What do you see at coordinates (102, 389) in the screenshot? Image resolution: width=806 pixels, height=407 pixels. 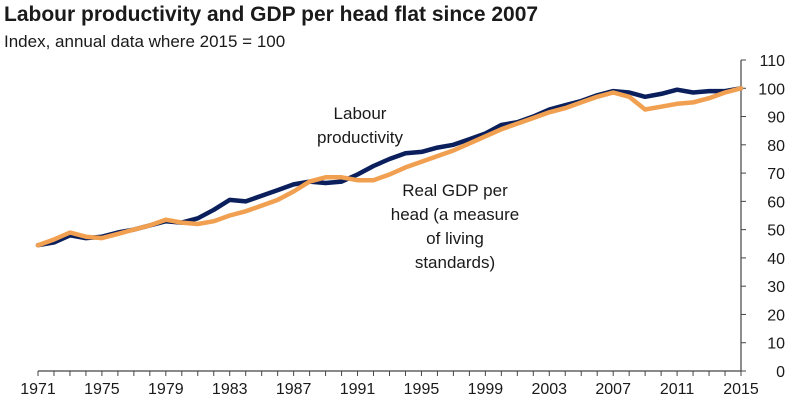 I see `x-tick-label: 1975` at bounding box center [102, 389].